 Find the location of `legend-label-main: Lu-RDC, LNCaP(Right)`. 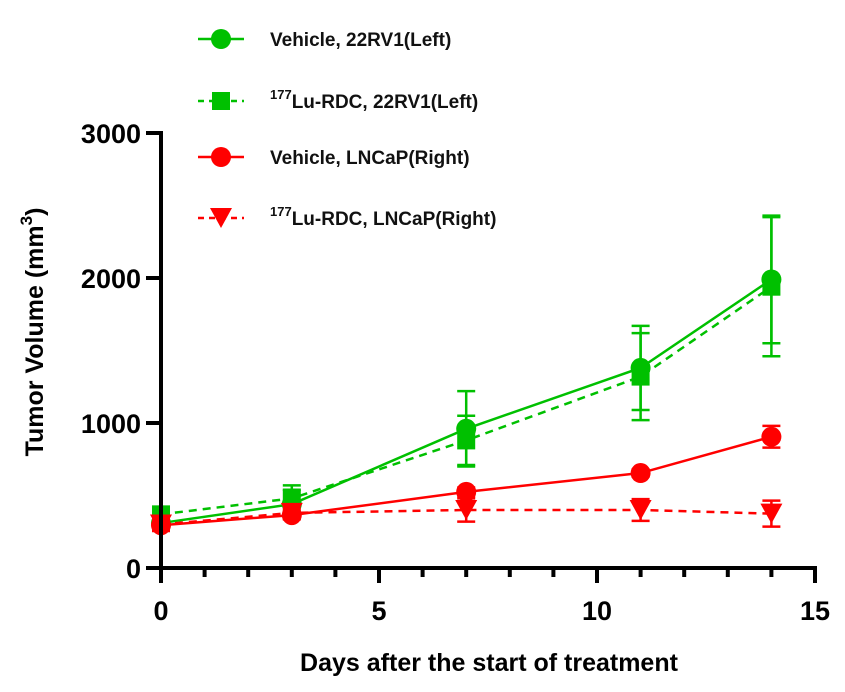

legend-label-main: Lu-RDC, LNCaP(Right) is located at coordinates (394, 219).